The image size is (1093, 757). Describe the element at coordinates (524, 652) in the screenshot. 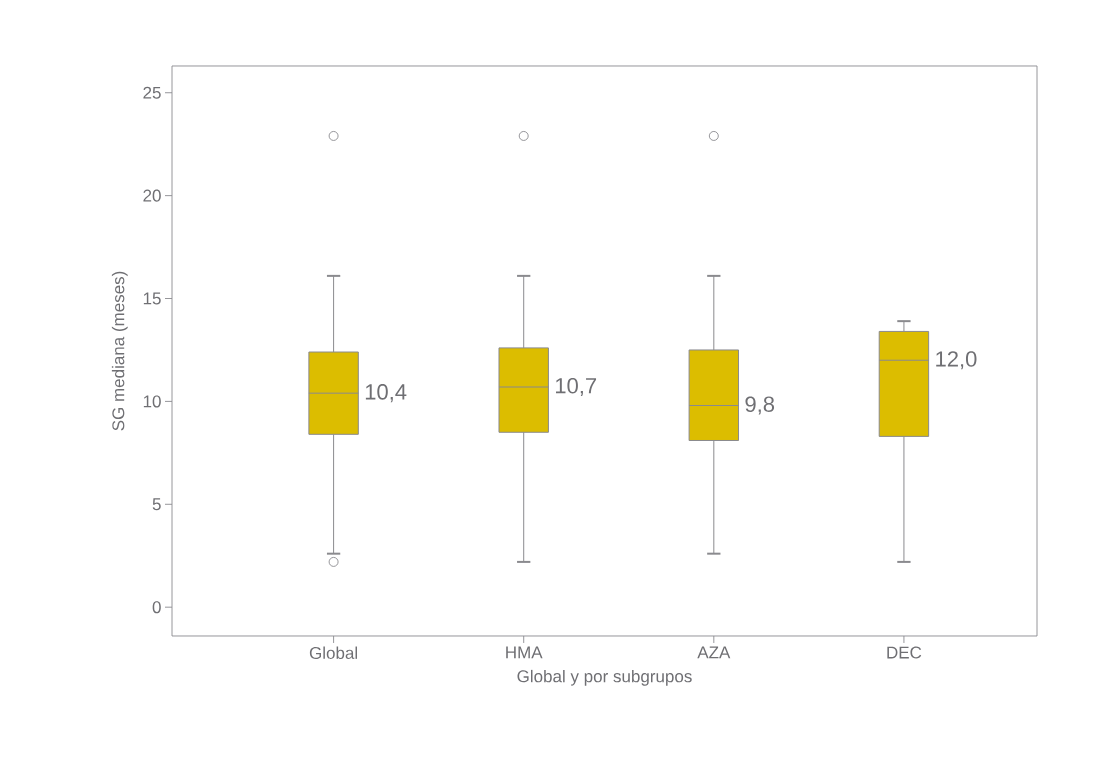

I see `x-tick-label: HMA` at that location.